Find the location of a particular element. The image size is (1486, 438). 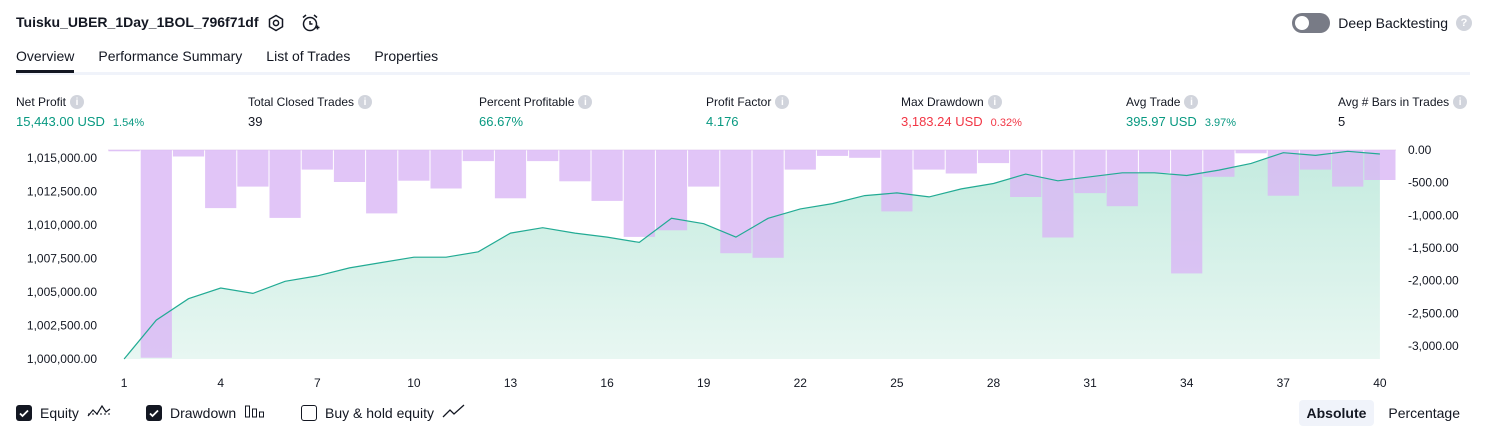

deep-backtesting-control: Deep Backtesting ? is located at coordinates (1382, 23).